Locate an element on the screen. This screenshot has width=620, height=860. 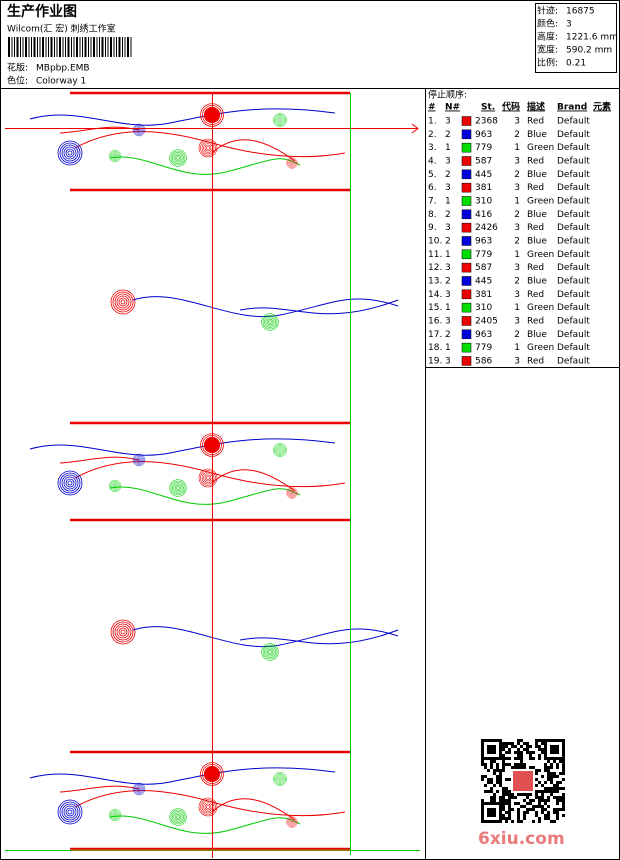
cell: 11. is located at coordinates (435, 255).